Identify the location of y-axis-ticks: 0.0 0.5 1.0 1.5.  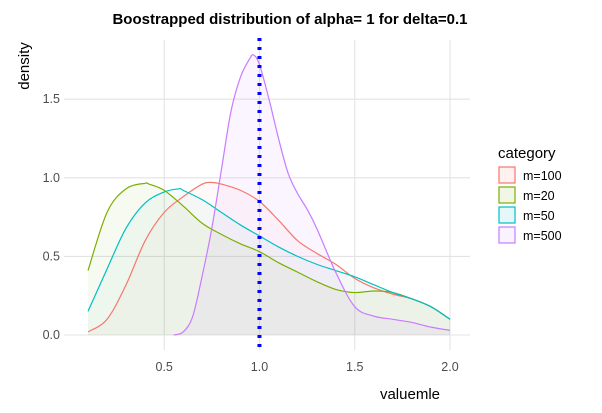
(51, 217).